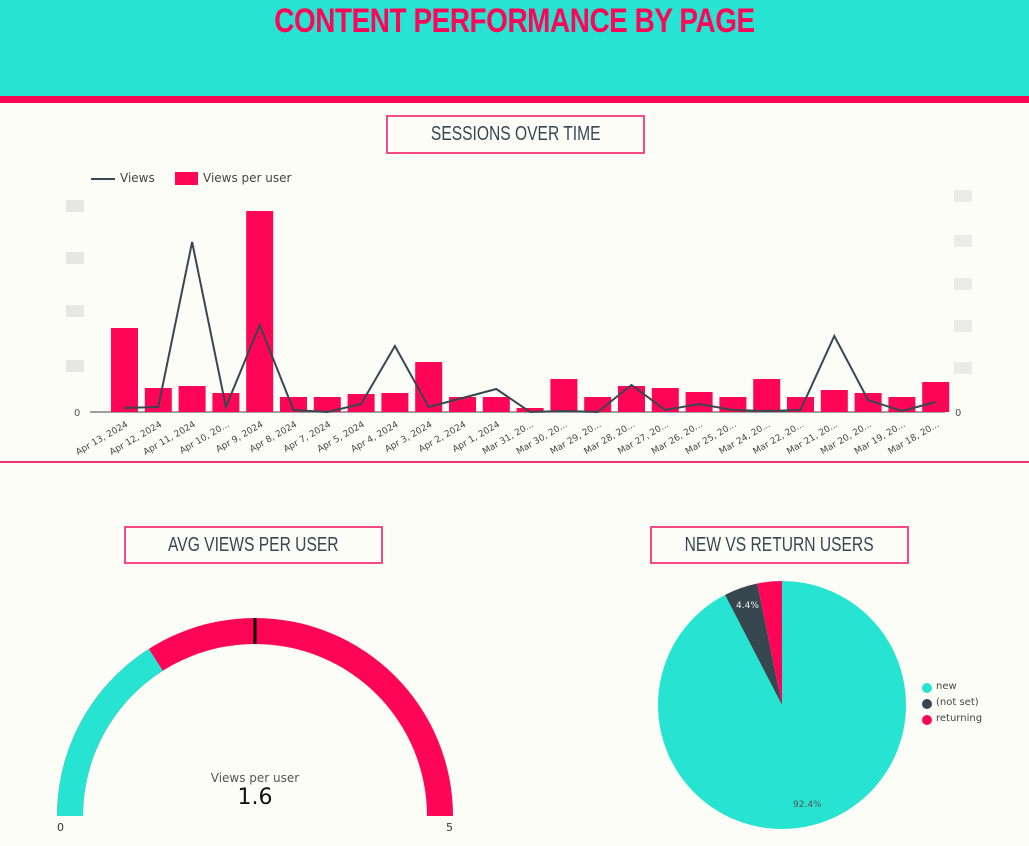 The height and width of the screenshot is (846, 1029). I want to click on pie-legend-item-returning: returning, so click(972, 721).